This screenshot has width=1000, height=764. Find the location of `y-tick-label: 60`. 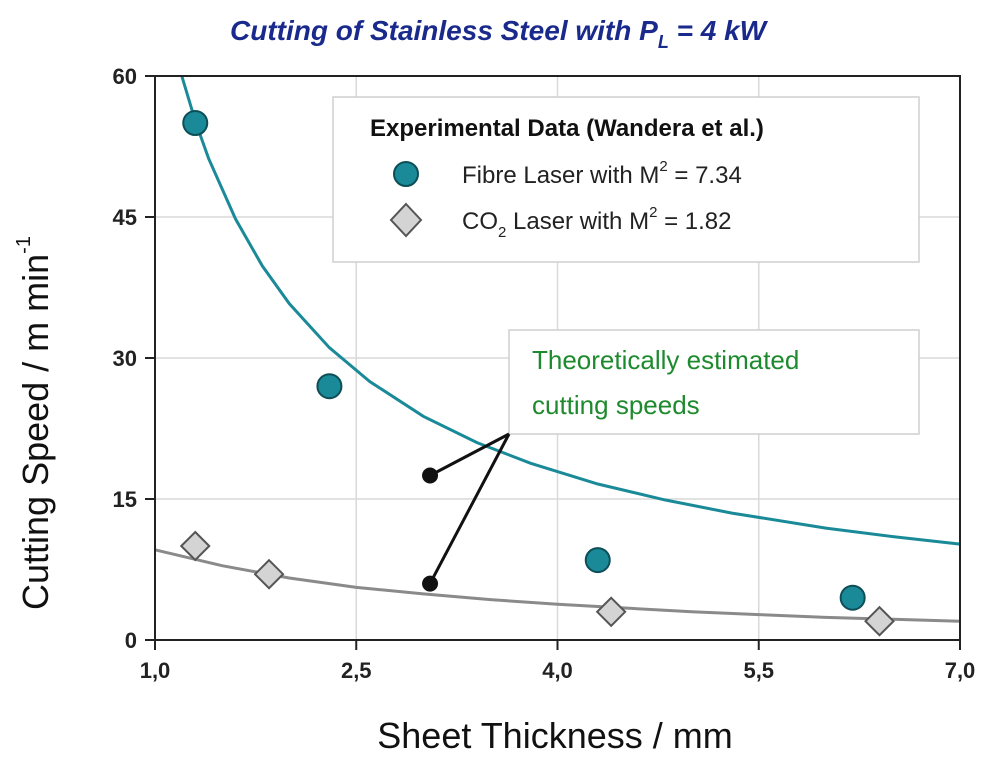

y-tick-label: 60 is located at coordinates (125, 76).